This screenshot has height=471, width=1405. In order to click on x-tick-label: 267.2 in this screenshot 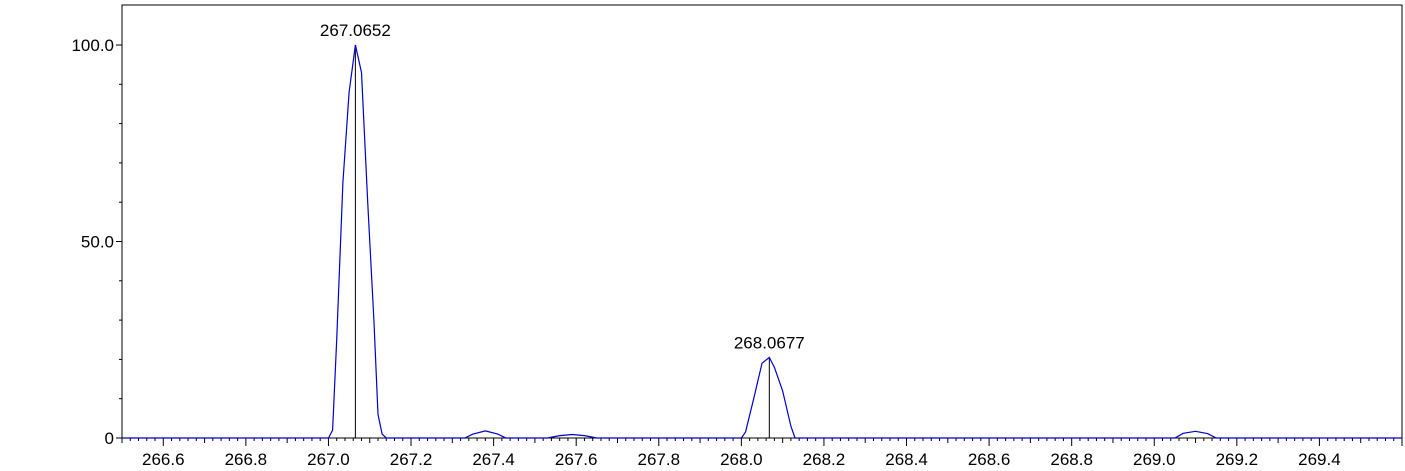, I will do `click(411, 459)`.